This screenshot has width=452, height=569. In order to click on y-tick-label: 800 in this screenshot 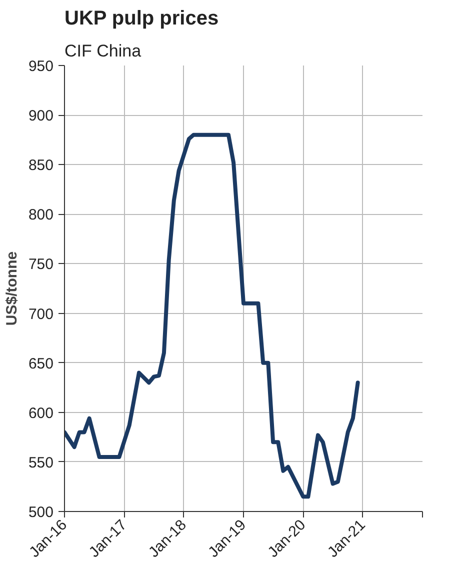, I will do `click(41, 215)`.